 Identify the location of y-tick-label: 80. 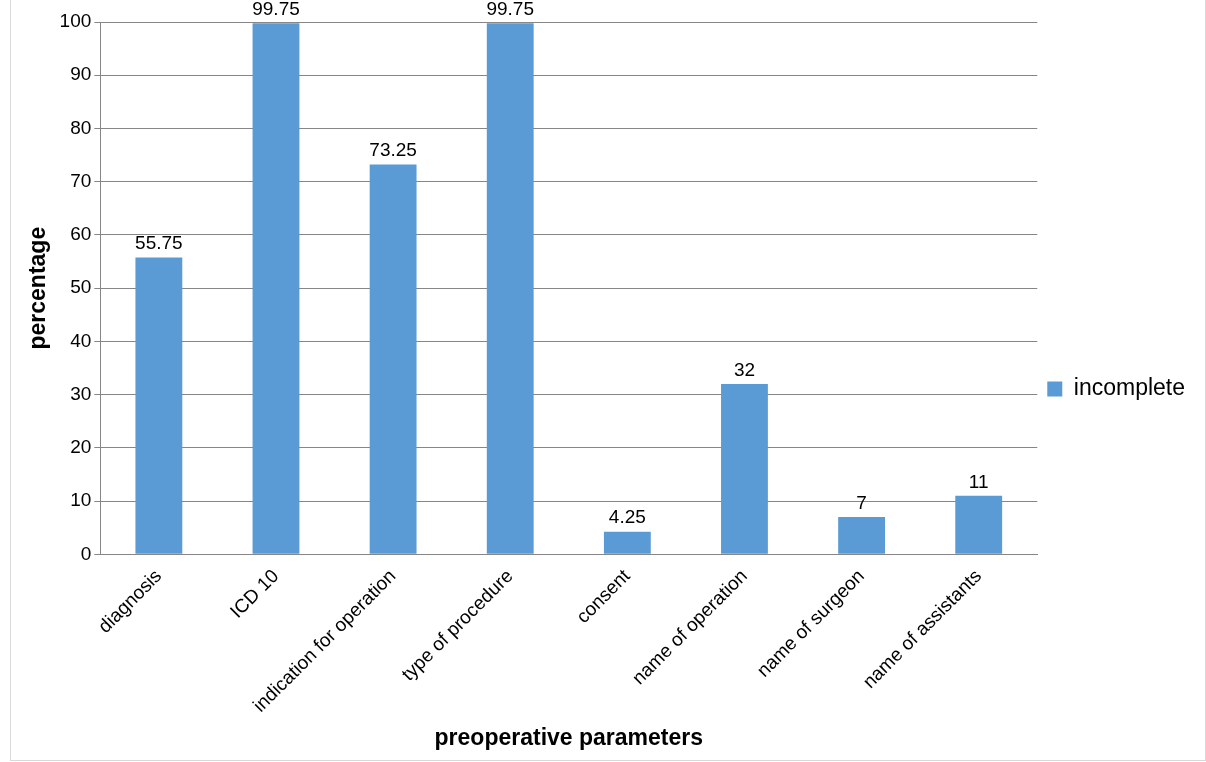
(81, 127).